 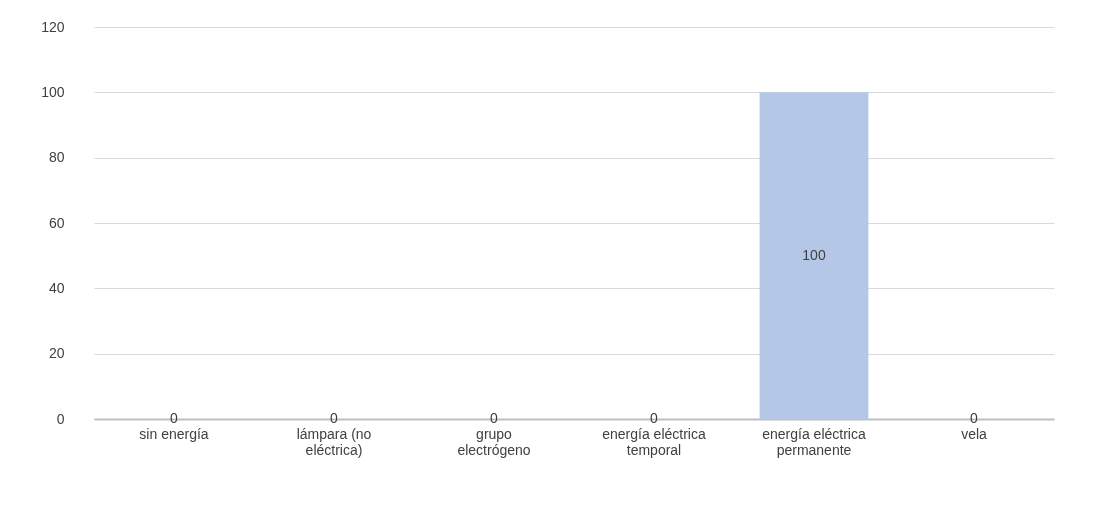 I want to click on y-tick-label: 60, so click(x=56, y=222).